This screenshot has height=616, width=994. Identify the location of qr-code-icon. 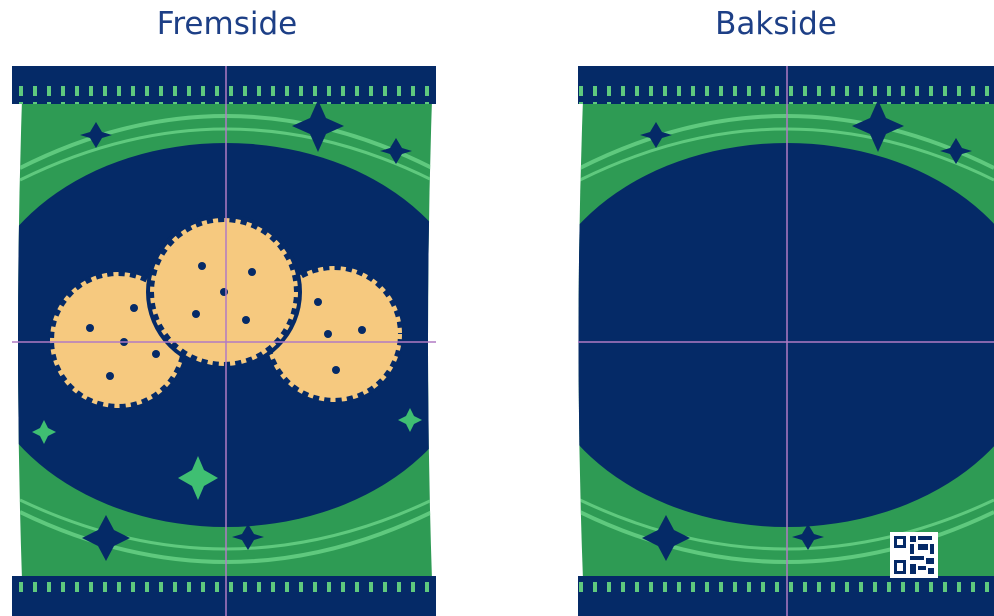
(914, 555).